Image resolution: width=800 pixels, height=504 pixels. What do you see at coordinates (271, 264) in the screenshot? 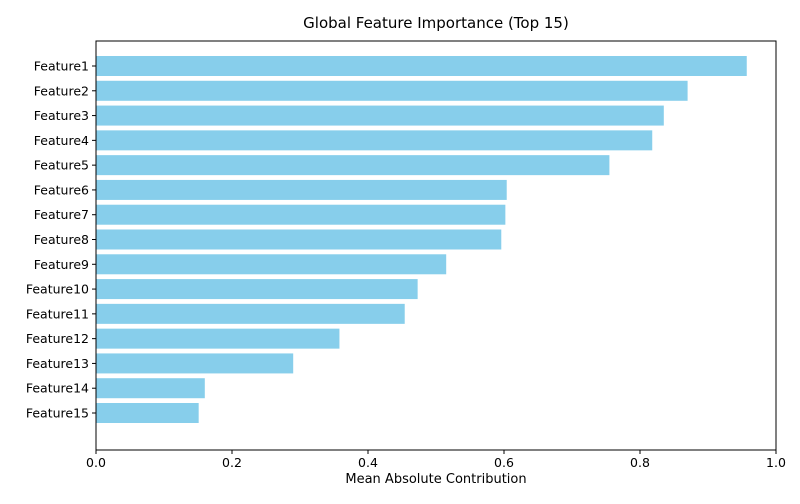
I see `bar-feature9` at bounding box center [271, 264].